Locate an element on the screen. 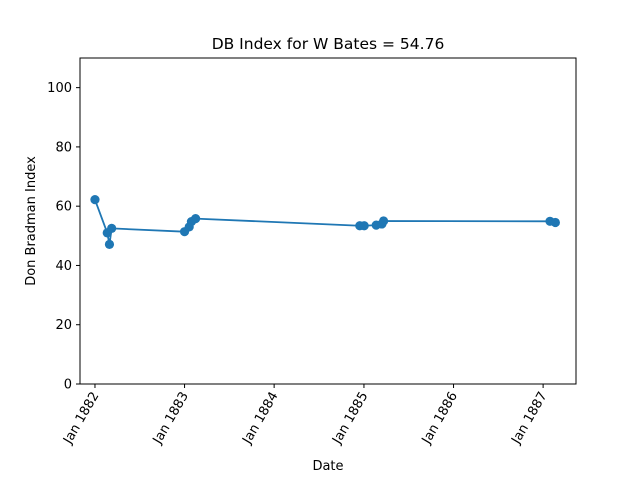 The height and width of the screenshot is (480, 640). y-tick-label: 20 is located at coordinates (63, 325).